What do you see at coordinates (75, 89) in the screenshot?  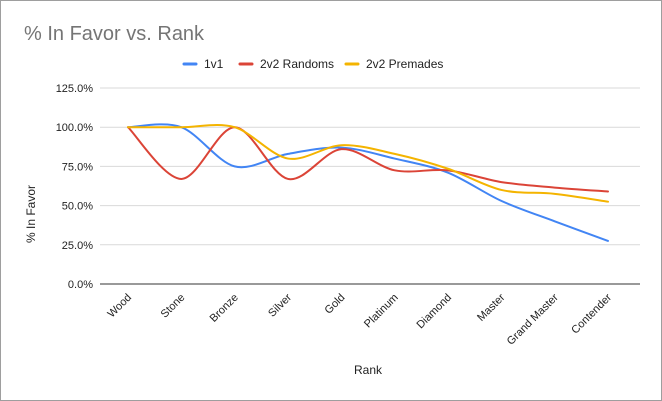 I see `y-tick-label: 125.0%` at bounding box center [75, 89].